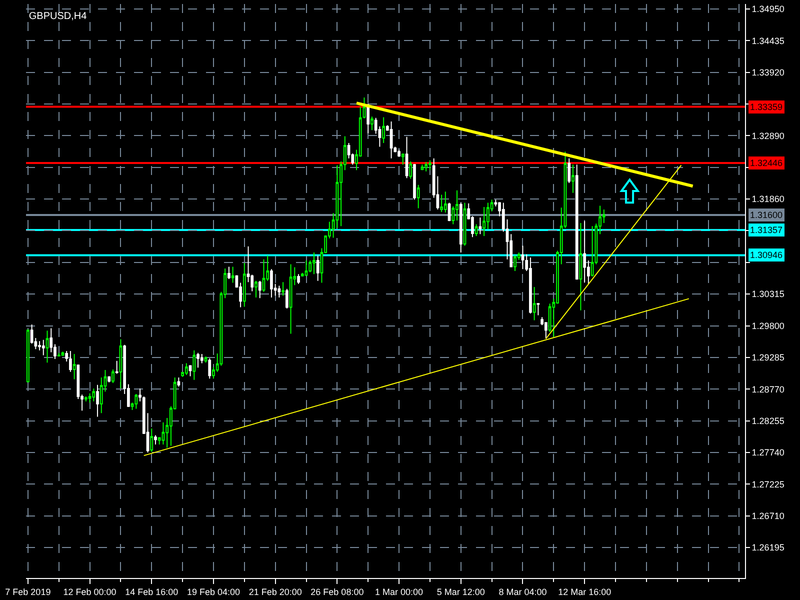 The width and height of the screenshot is (800, 600). I want to click on y-tick-label: 1.27740, so click(768, 453).